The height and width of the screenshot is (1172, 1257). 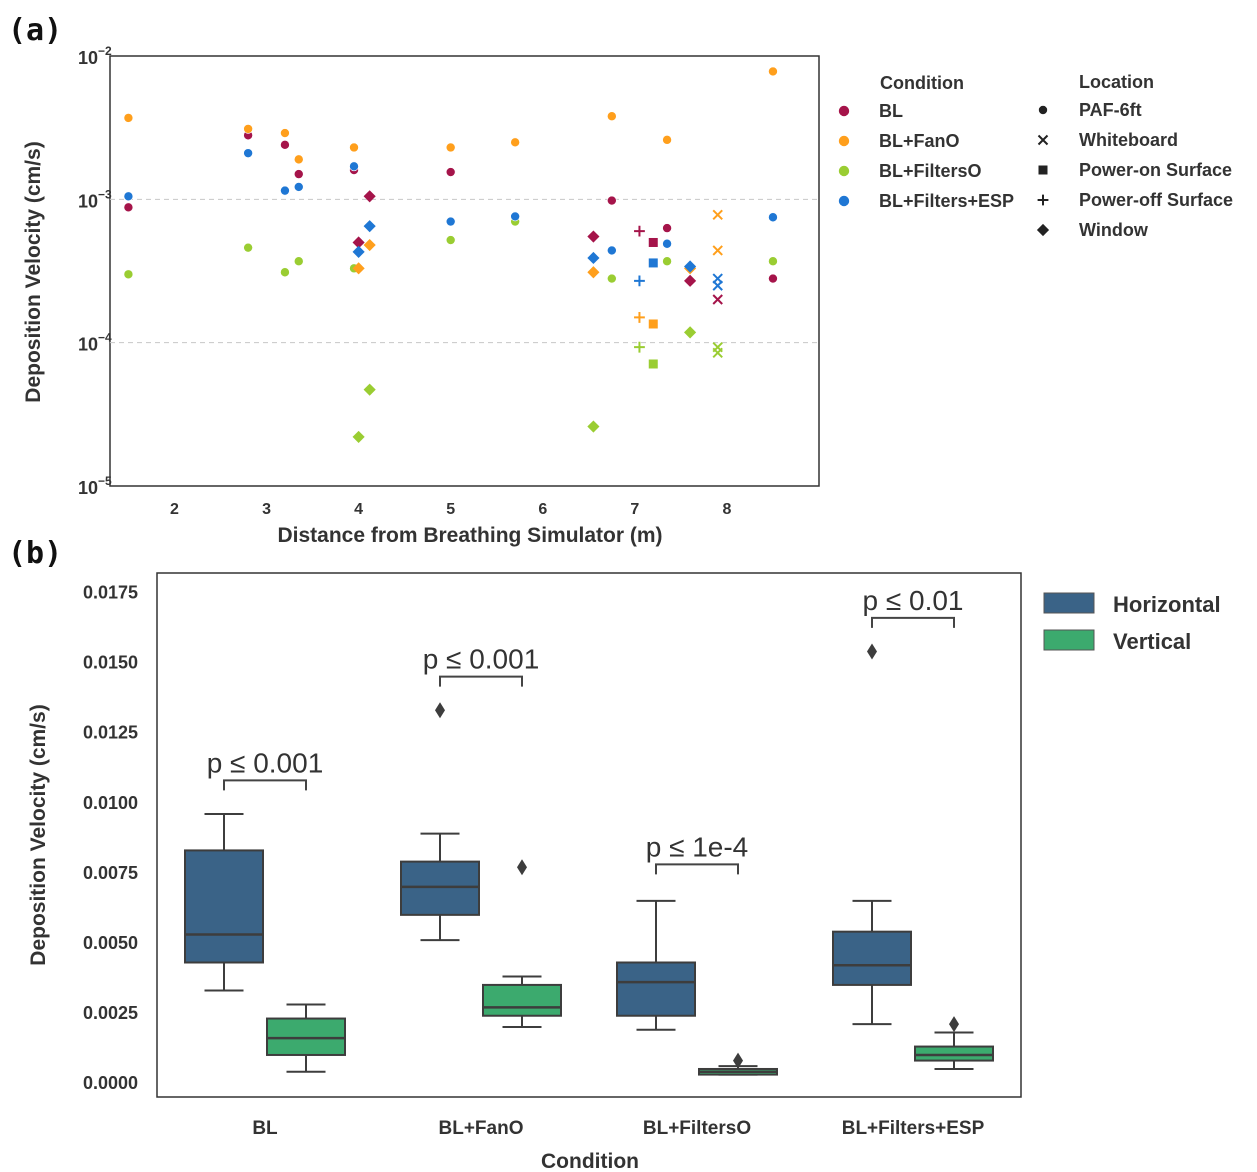 I want to click on legend-location-title: Location, so click(x=1116, y=82).